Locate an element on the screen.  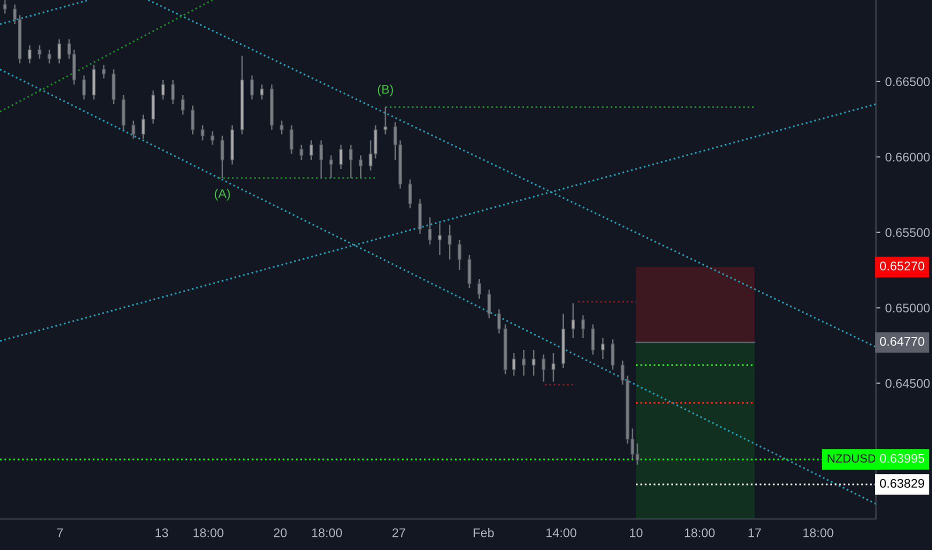
annotation: (A) is located at coordinates (222, 194).